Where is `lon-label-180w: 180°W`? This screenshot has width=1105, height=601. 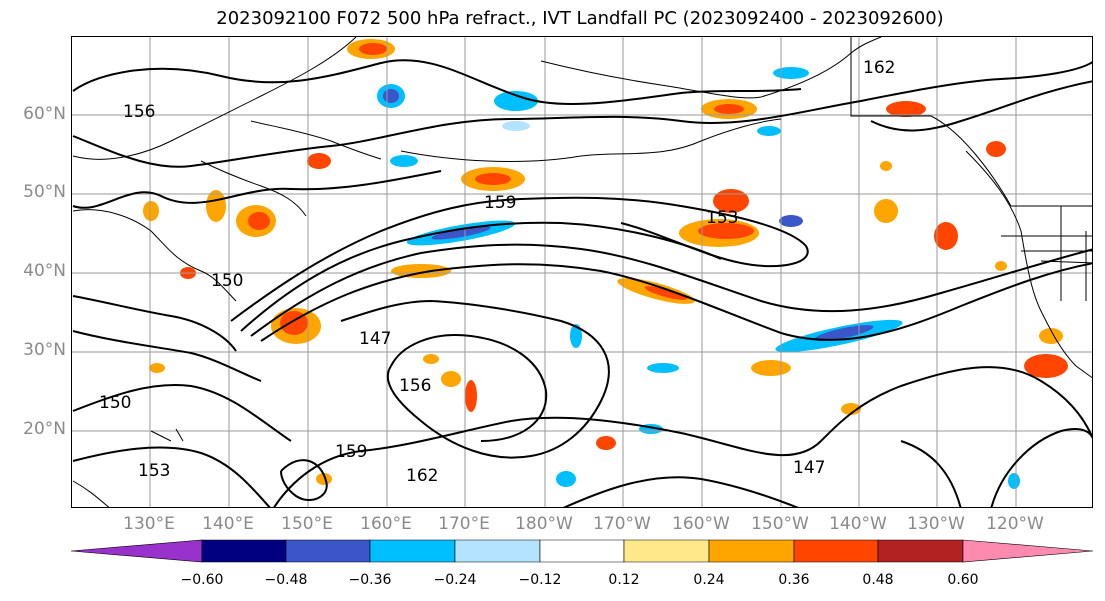
lon-label-180w: 180°W is located at coordinates (544, 524).